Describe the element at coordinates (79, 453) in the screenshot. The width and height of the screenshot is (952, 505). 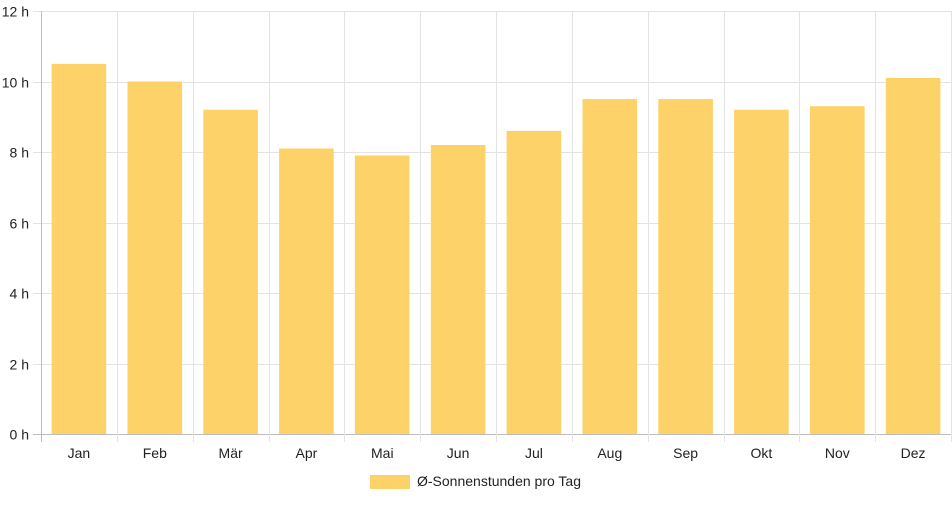
I see `x-tick-label: Jan` at that location.